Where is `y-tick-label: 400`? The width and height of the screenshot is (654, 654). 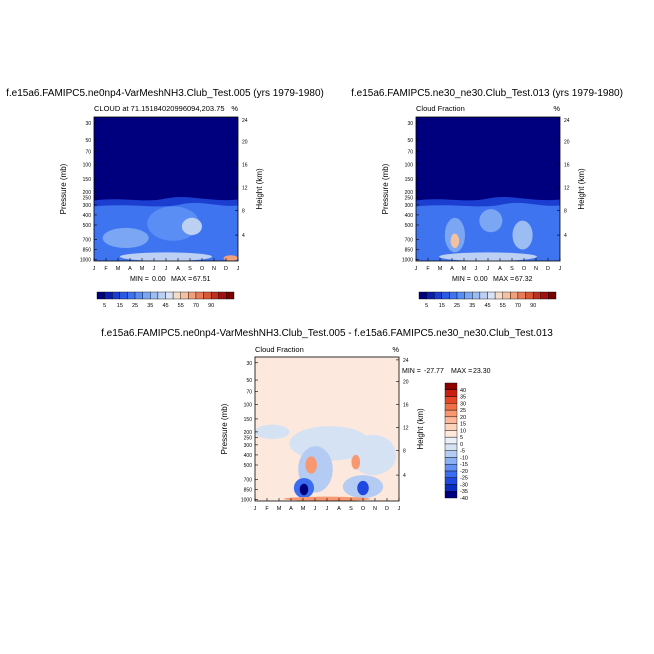 y-tick-label: 400 is located at coordinates (409, 216).